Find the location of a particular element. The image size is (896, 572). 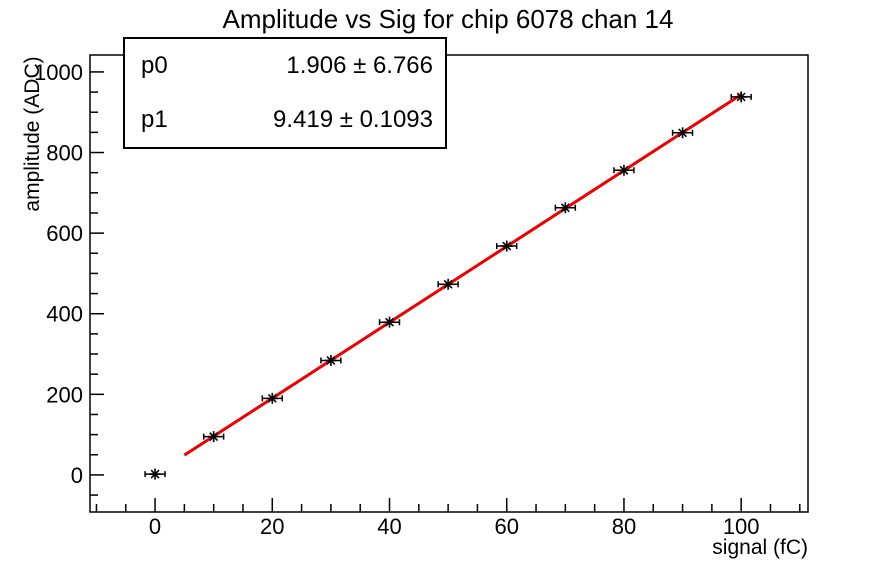

x-tick-label: 20 is located at coordinates (272, 526).